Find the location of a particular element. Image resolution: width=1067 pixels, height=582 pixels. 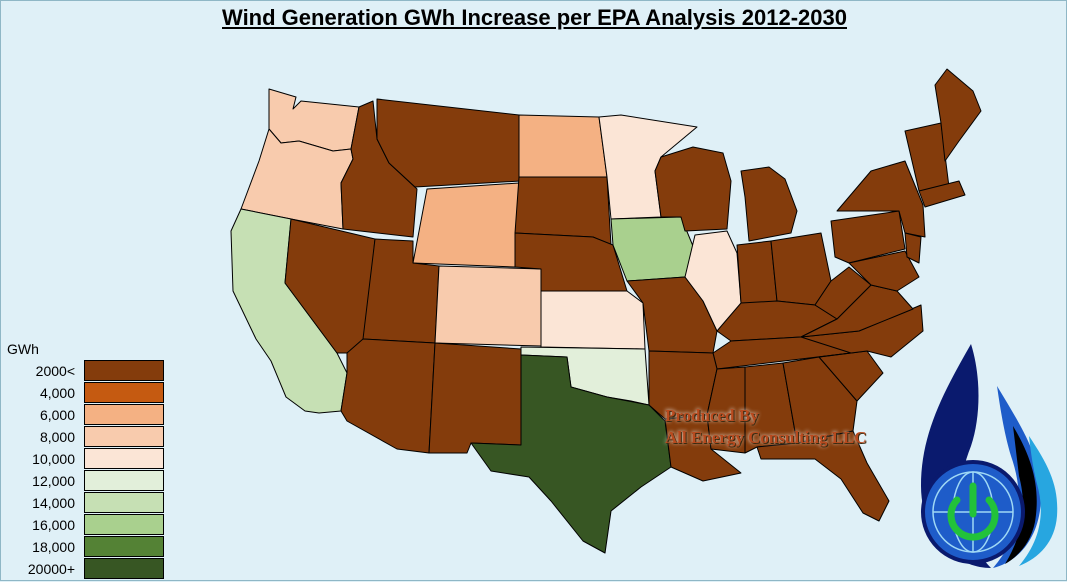

state-wyoming is located at coordinates (466, 225).